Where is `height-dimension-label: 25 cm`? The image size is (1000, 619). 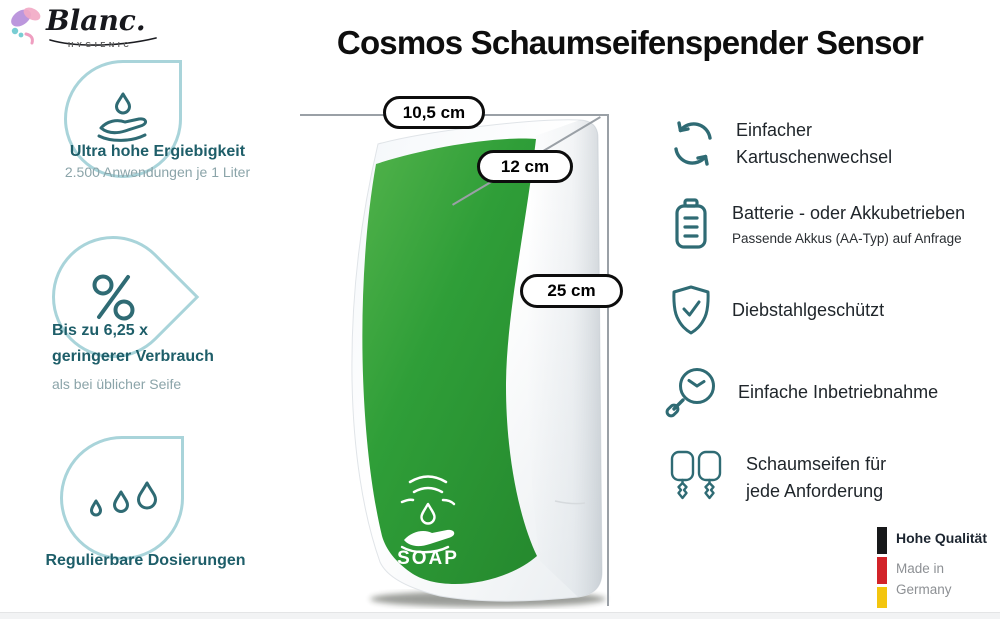
height-dimension-label: 25 cm is located at coordinates (571, 290).